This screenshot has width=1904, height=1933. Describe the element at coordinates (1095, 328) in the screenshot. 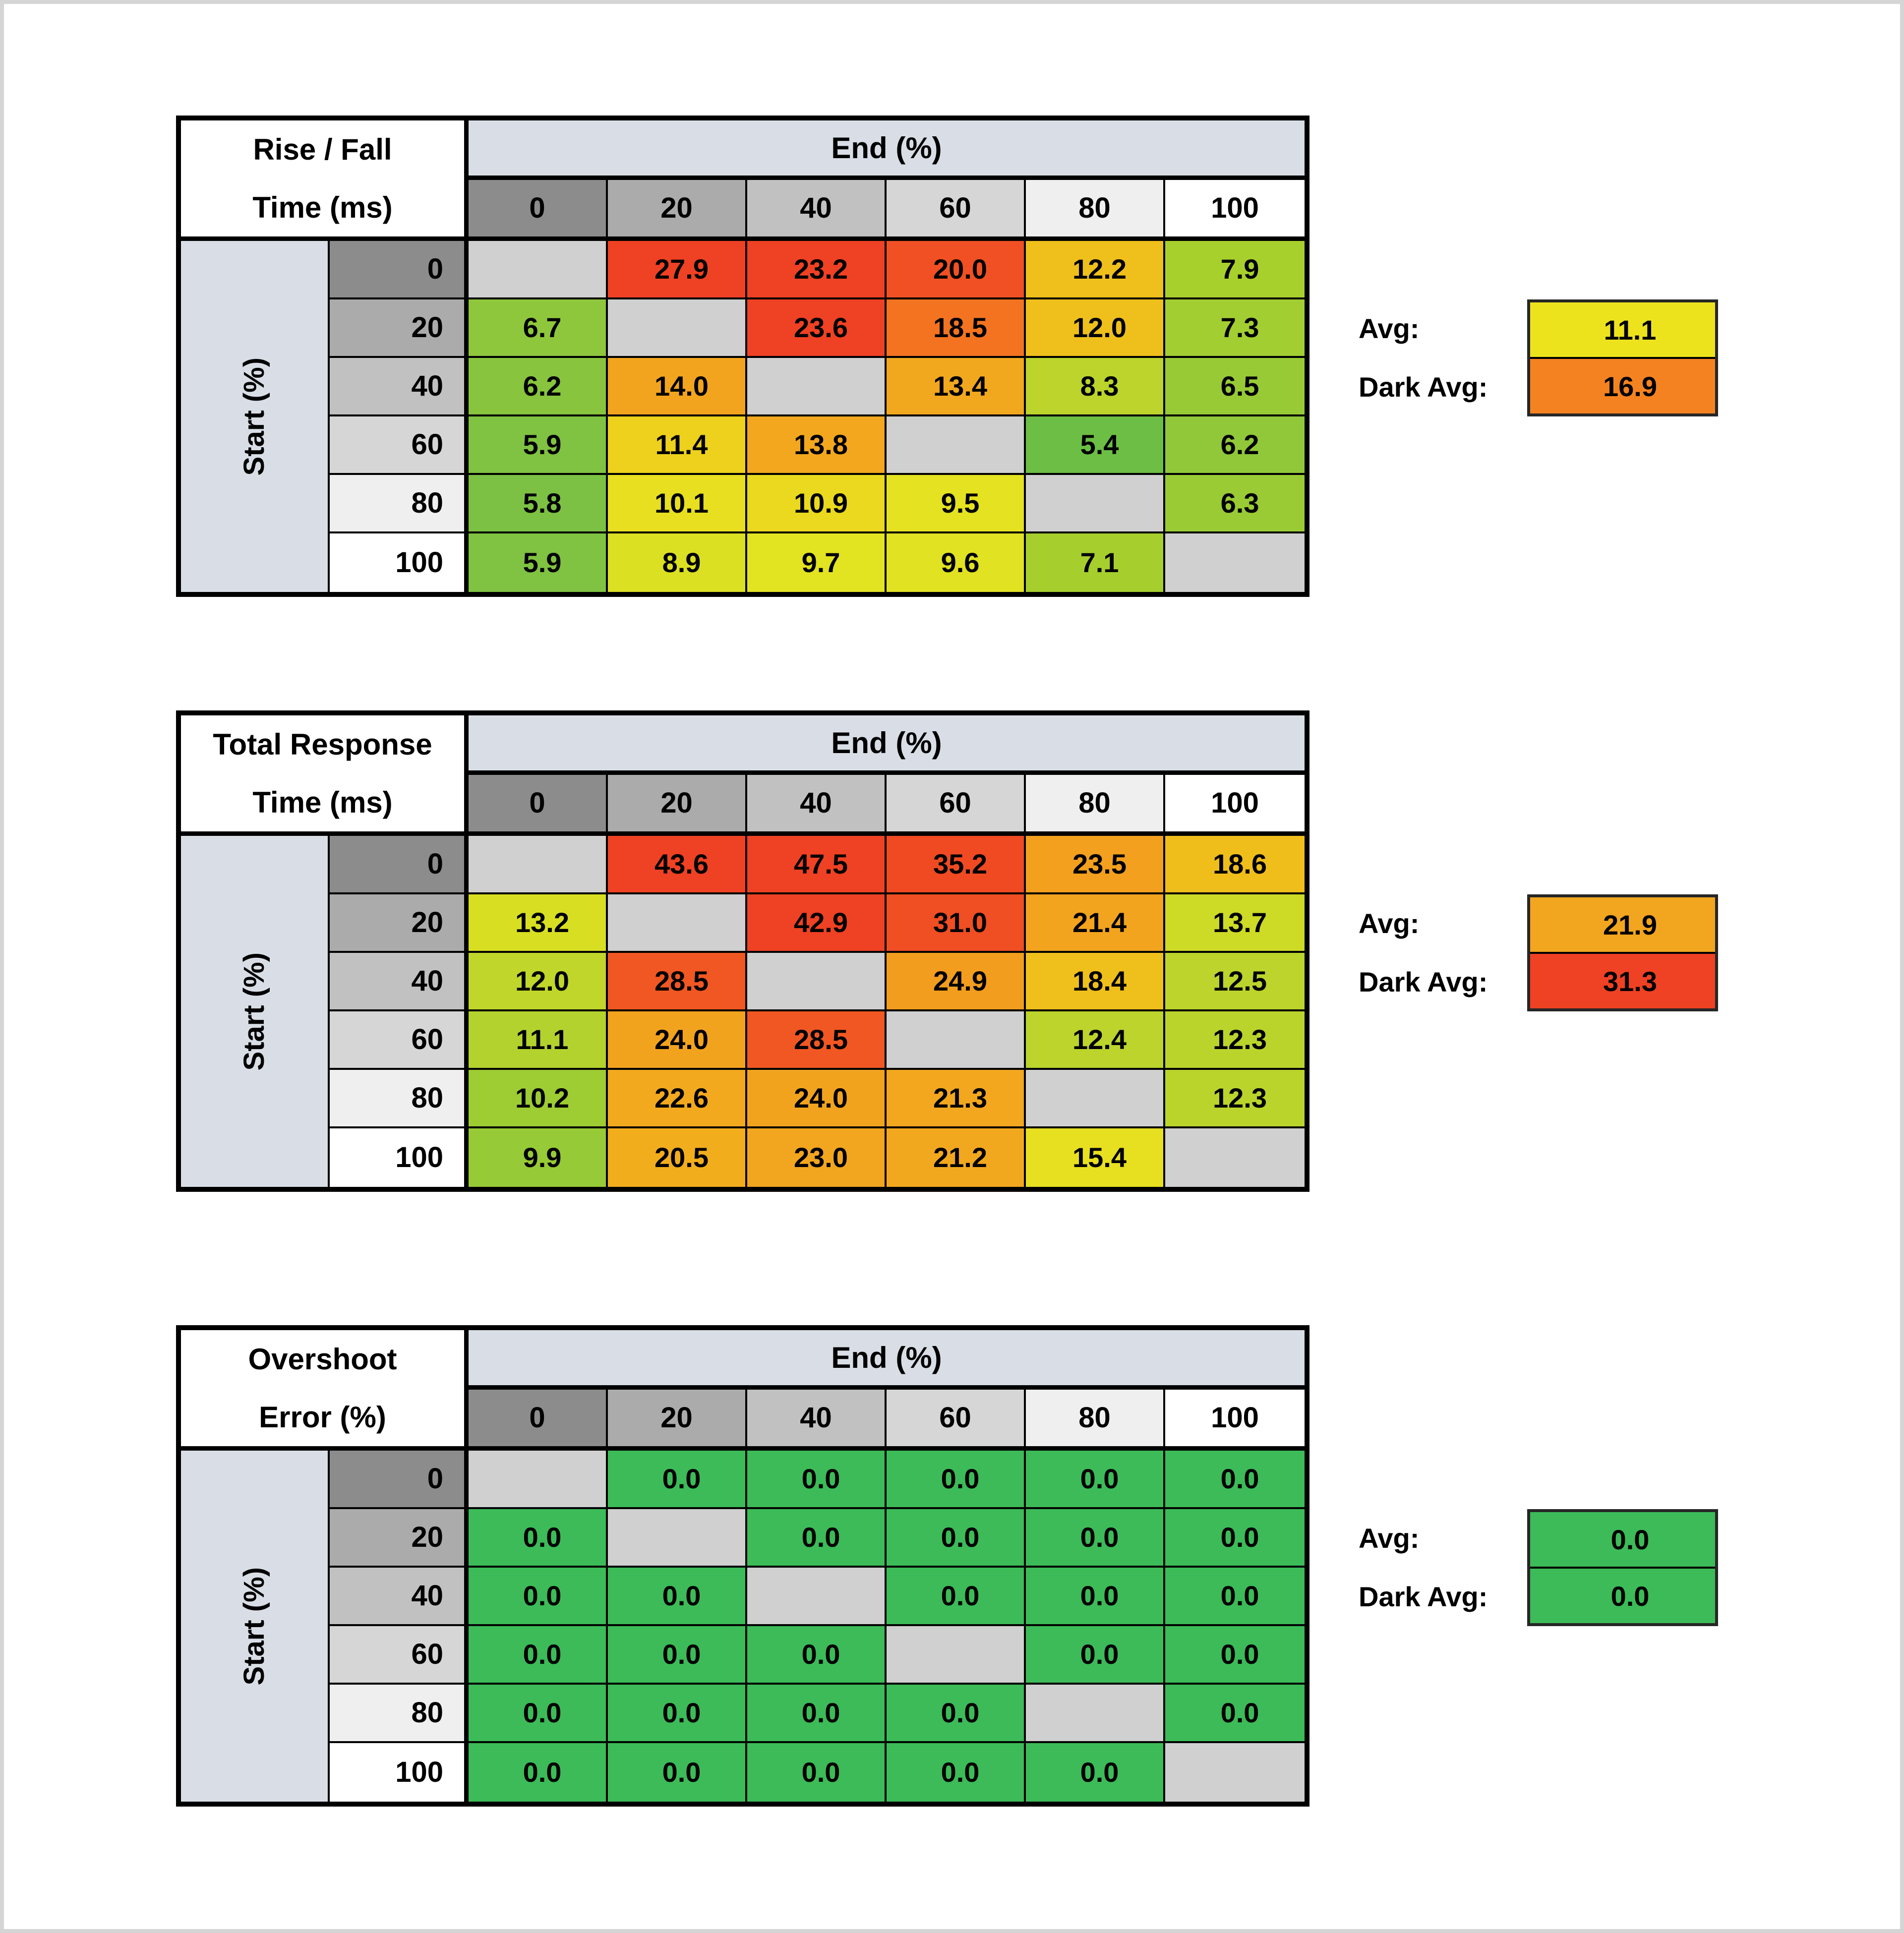

I see `data-cell: 12.0` at that location.